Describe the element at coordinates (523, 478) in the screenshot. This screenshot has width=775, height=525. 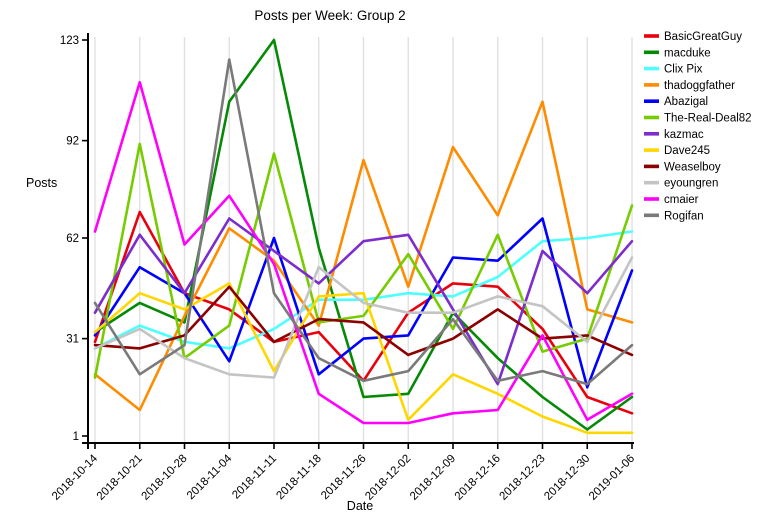
I see `x-tick-label: 2018-12-23` at that location.